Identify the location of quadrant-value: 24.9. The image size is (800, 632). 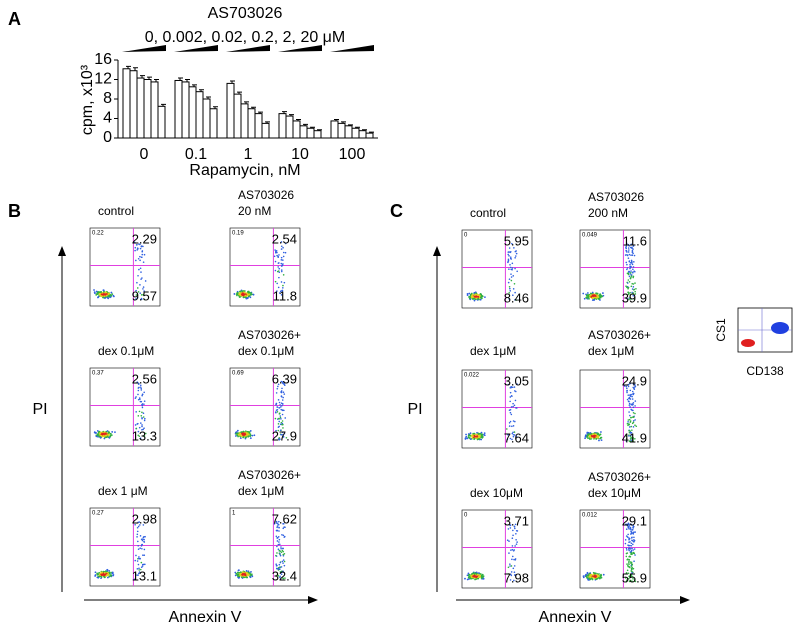
(634, 380).